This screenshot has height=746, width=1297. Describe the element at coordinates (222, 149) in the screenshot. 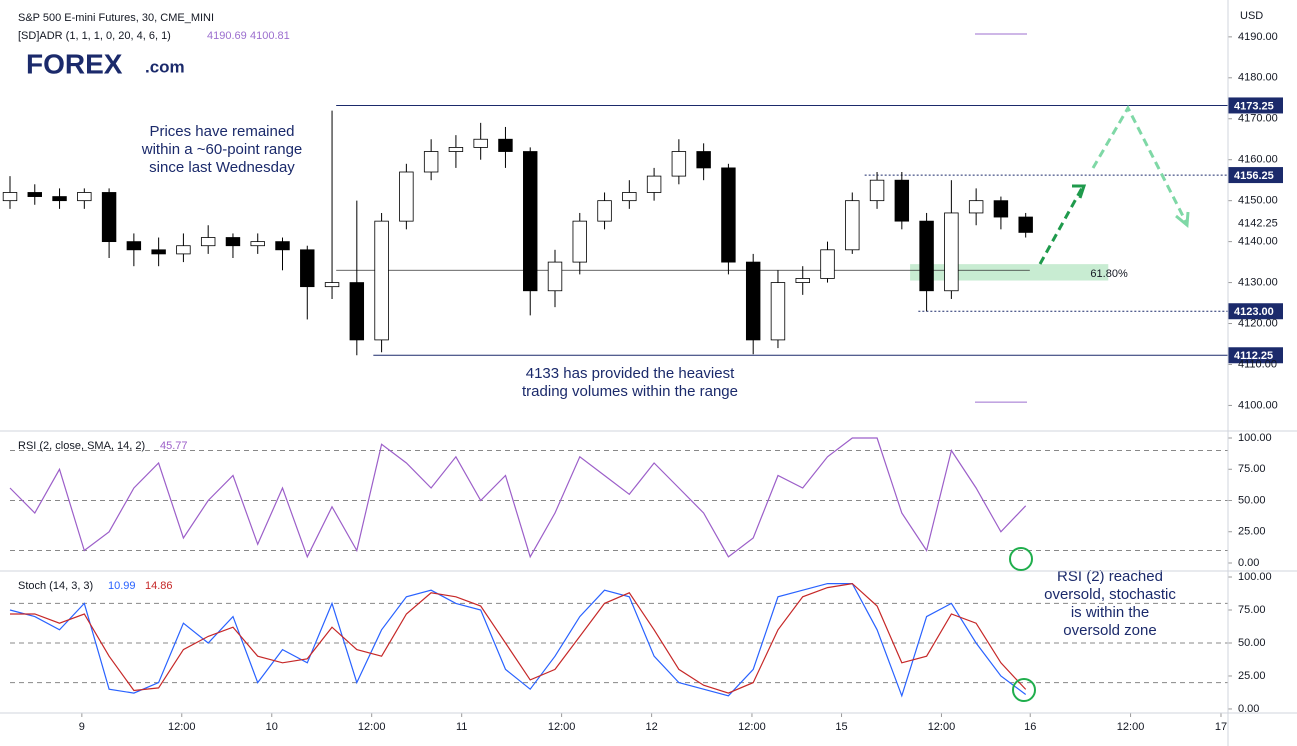

I see `annotation: within a ~60-point range` at that location.